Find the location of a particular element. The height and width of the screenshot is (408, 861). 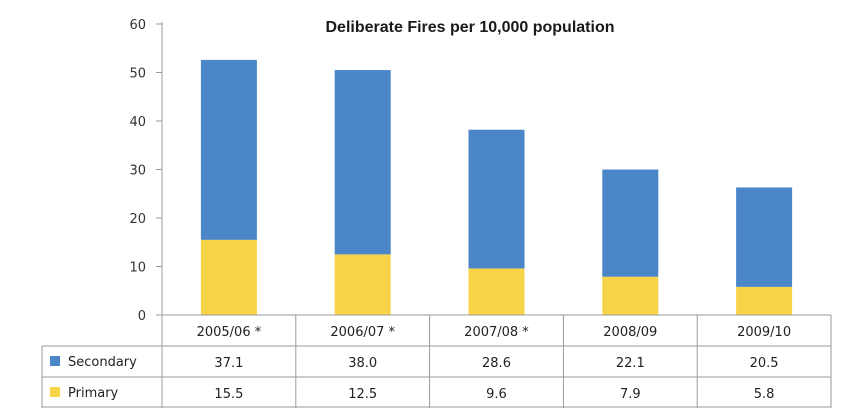

legend-key-secondary is located at coordinates (55, 361).